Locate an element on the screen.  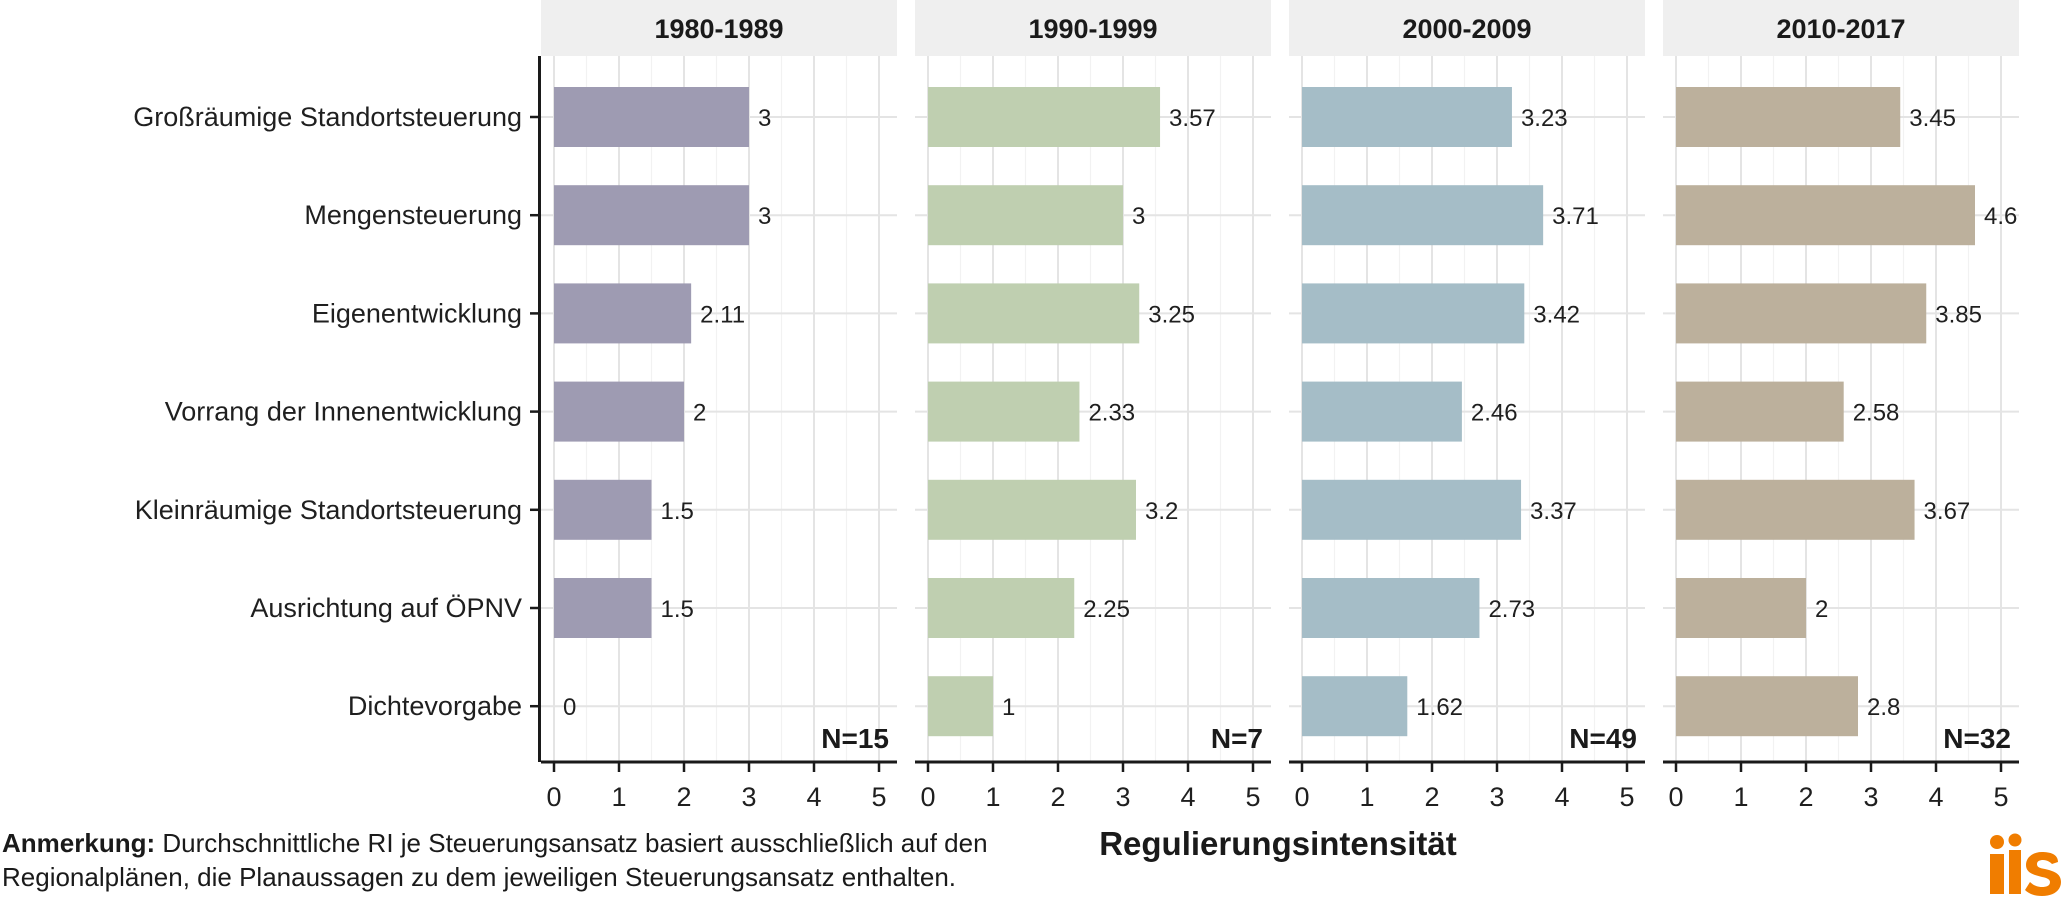
x-axis-title: Regulierungsintensität is located at coordinates (1278, 843).